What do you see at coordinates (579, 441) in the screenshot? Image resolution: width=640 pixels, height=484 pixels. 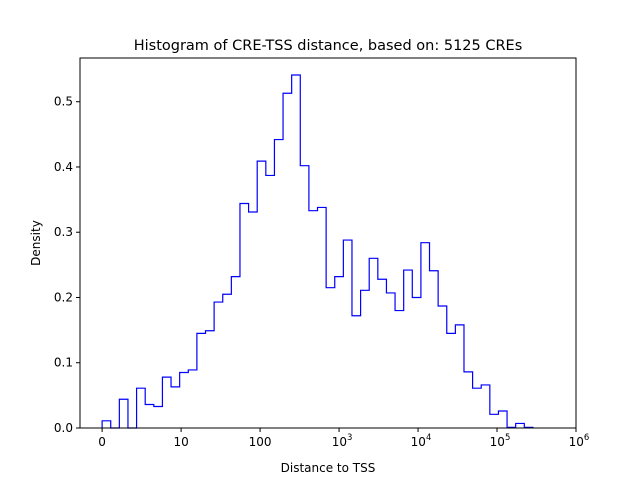 I see `x-tick-label: 10⁶` at bounding box center [579, 441].